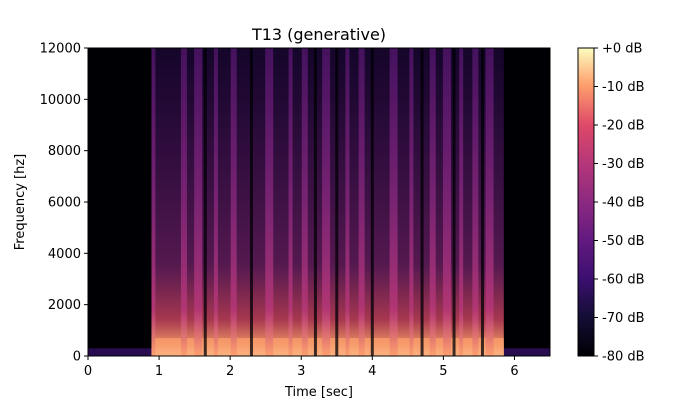 The width and height of the screenshot is (700, 400). What do you see at coordinates (623, 203) in the screenshot?
I see `colorbar-tick-label: -40 dB` at bounding box center [623, 203].